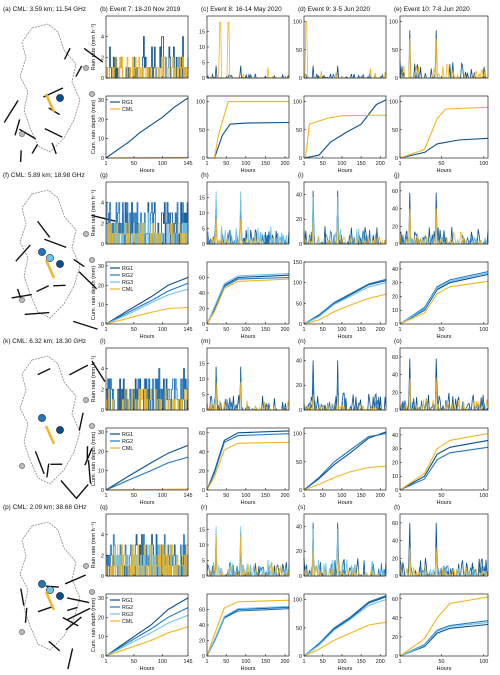  I want to click on rain-chart-r: 0 5 10 15, so click(244, 546).